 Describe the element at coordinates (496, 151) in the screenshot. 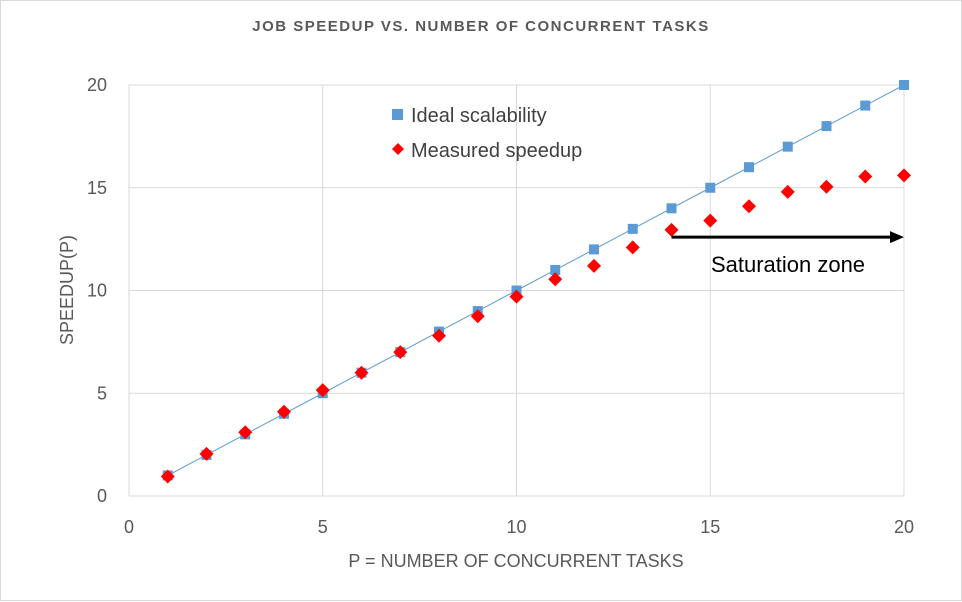

I see `legend-label-measured-speedup: Measured speedup` at that location.